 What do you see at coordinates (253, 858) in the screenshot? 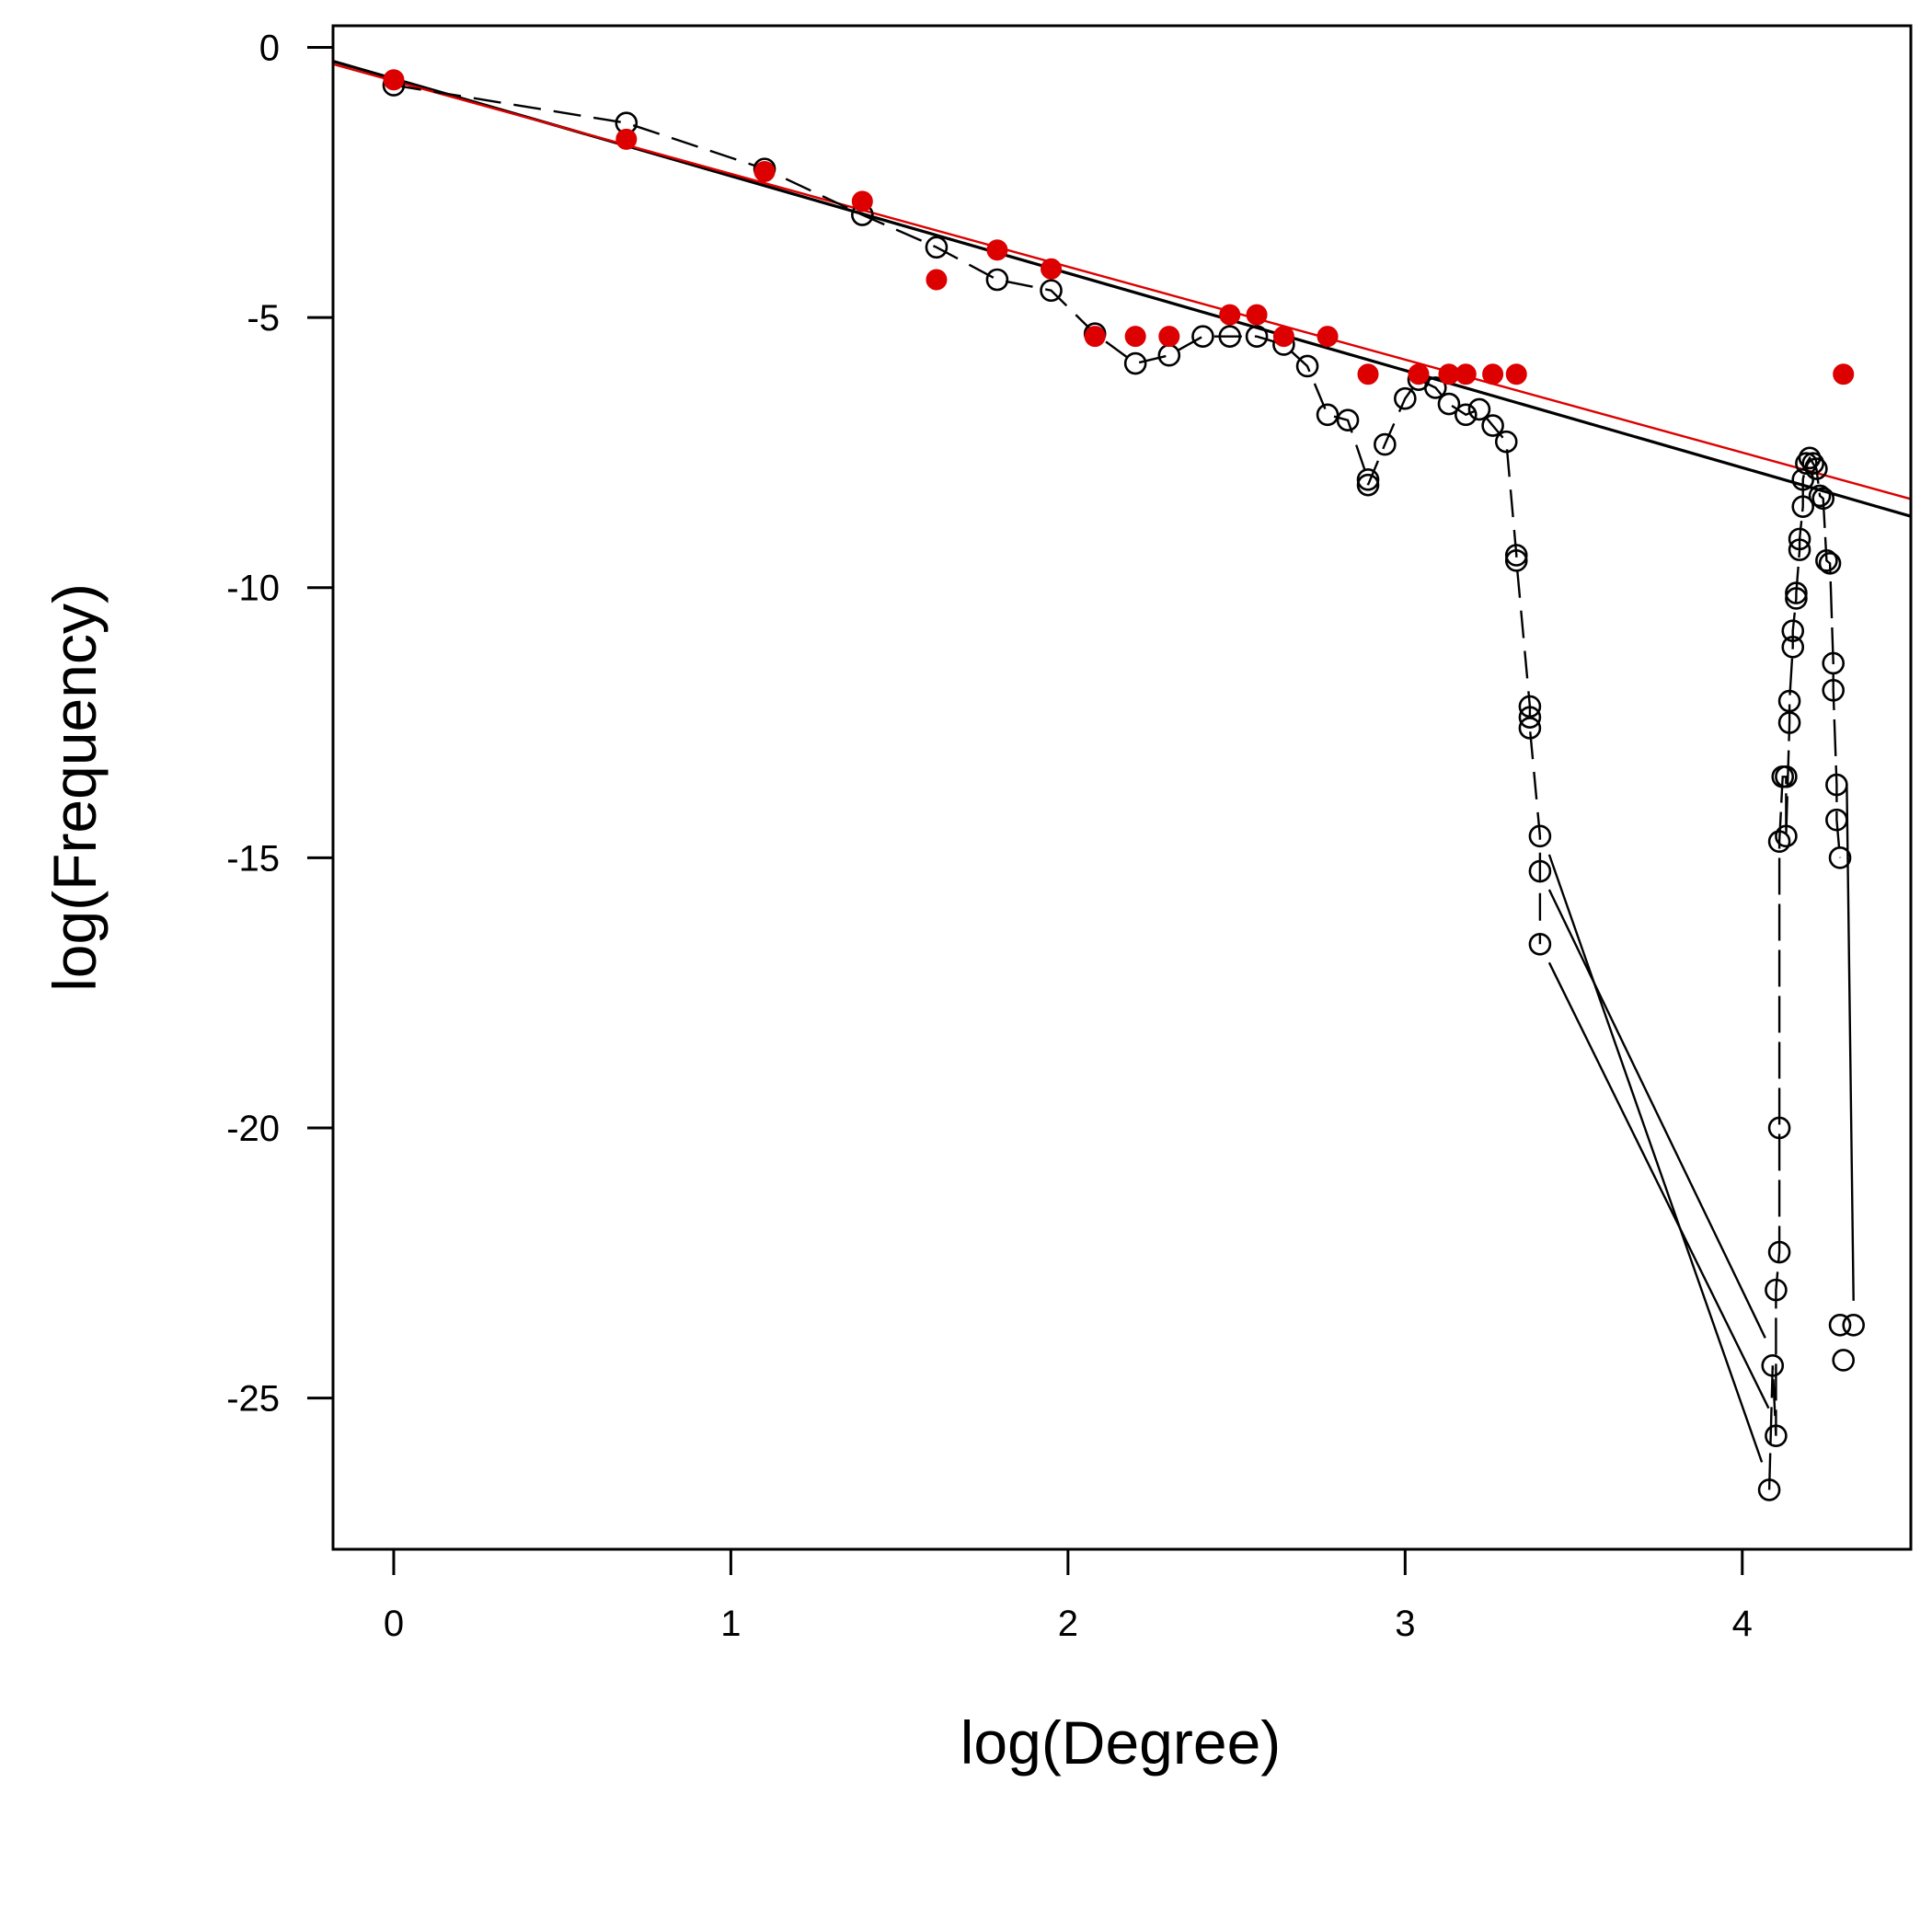
I see `y-tick-label: -15` at bounding box center [253, 858].